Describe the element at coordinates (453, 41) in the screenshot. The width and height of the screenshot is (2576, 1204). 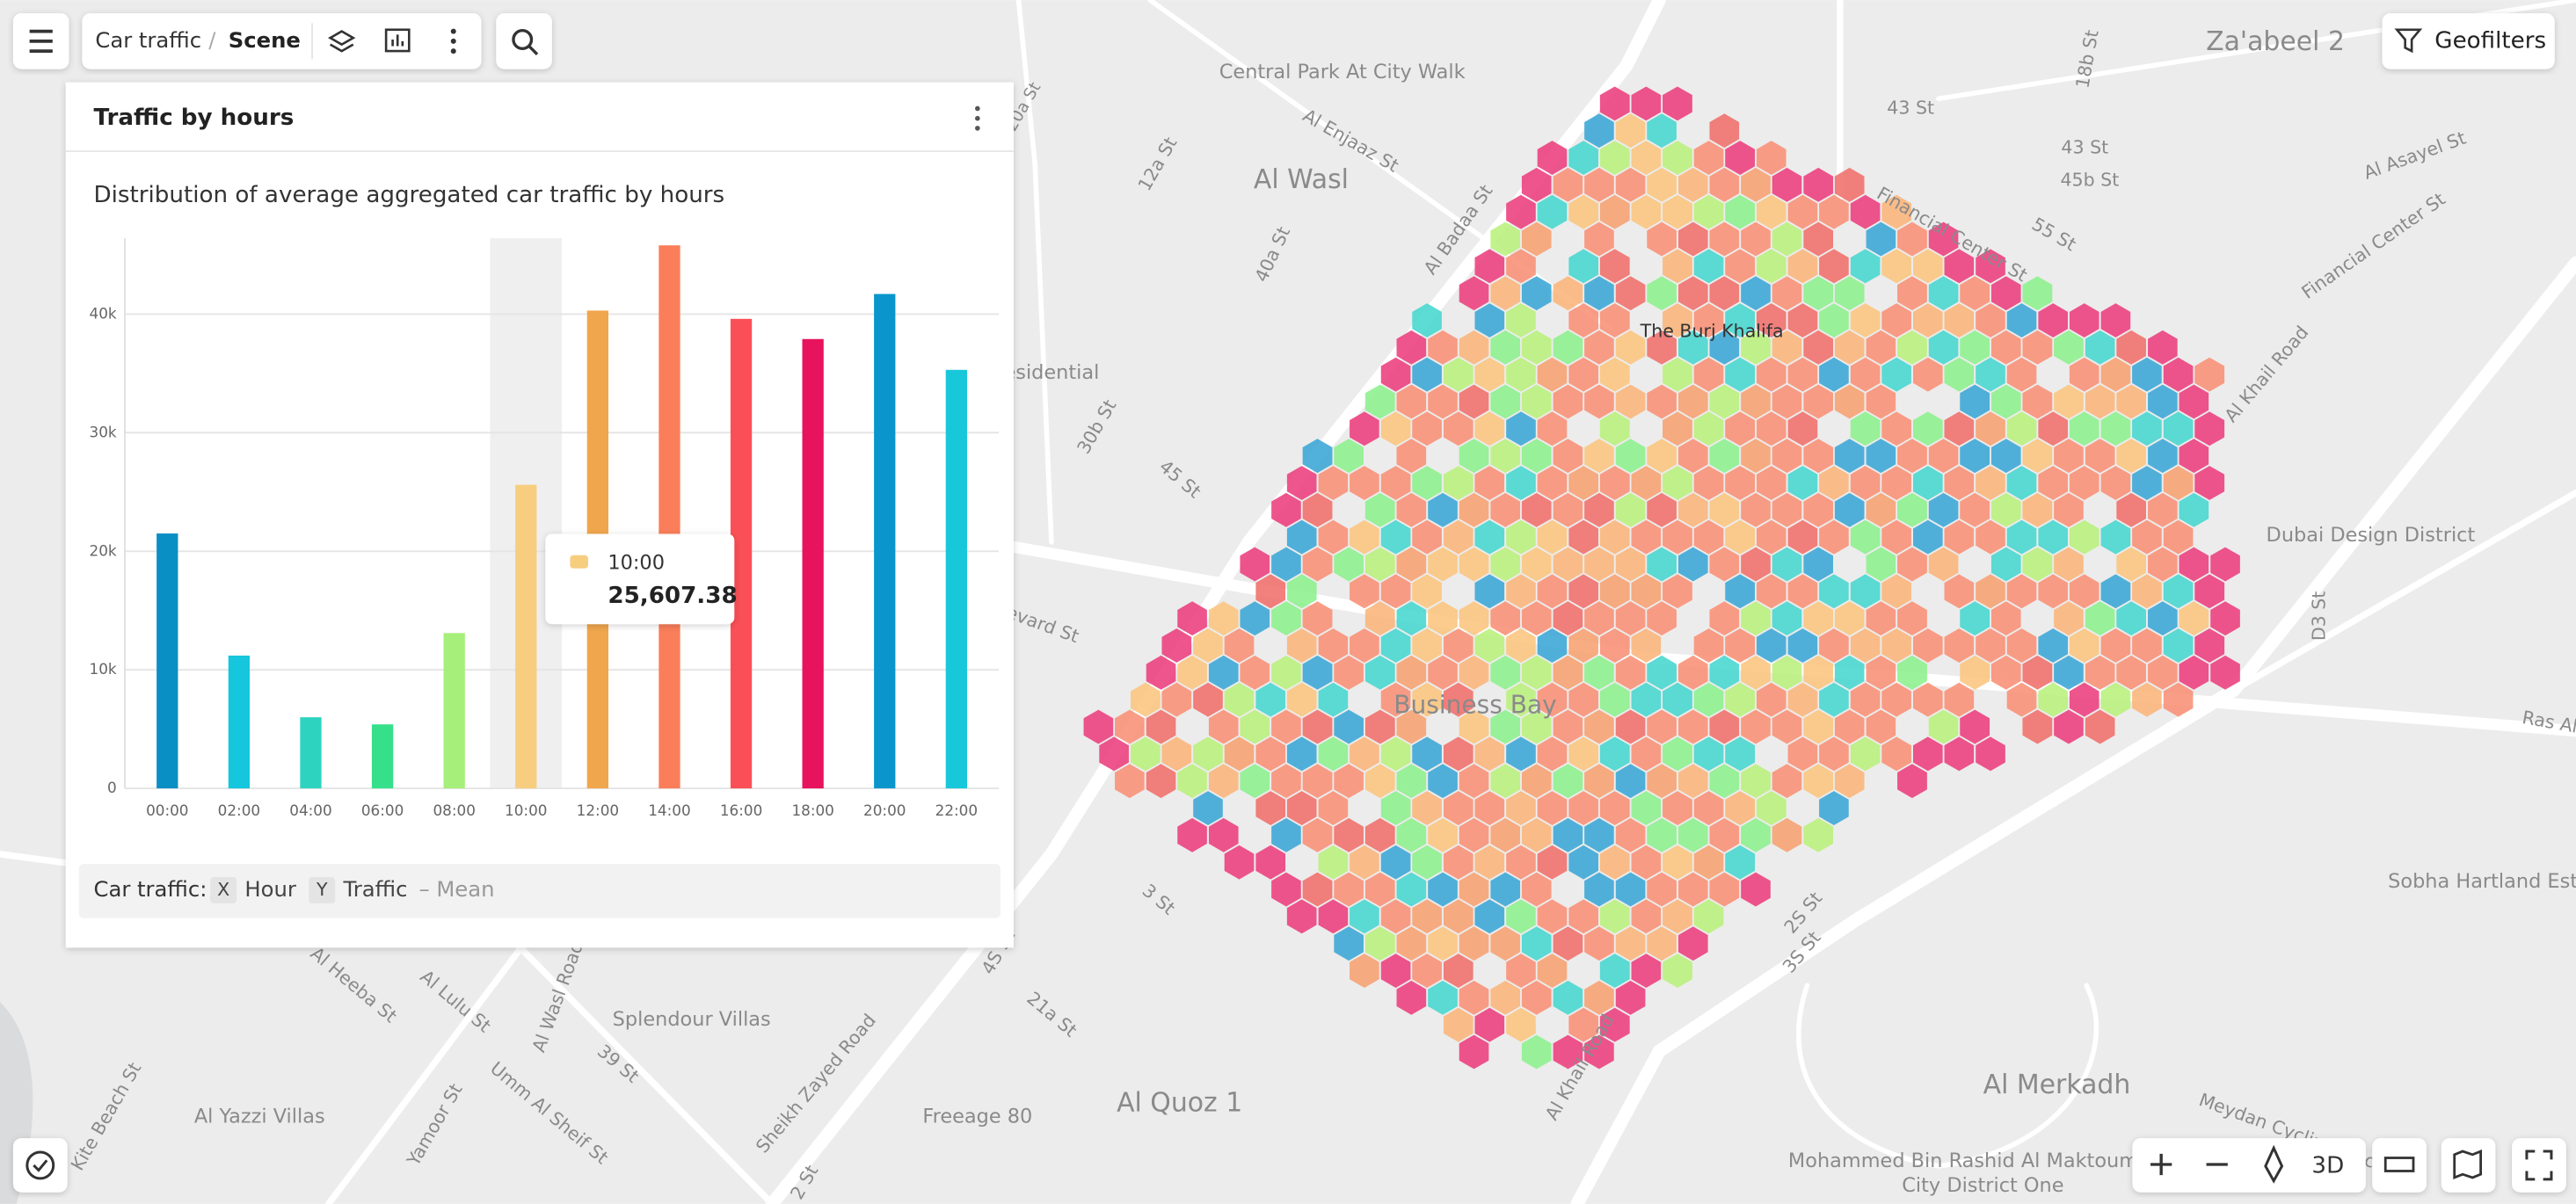
I see `more-button` at that location.